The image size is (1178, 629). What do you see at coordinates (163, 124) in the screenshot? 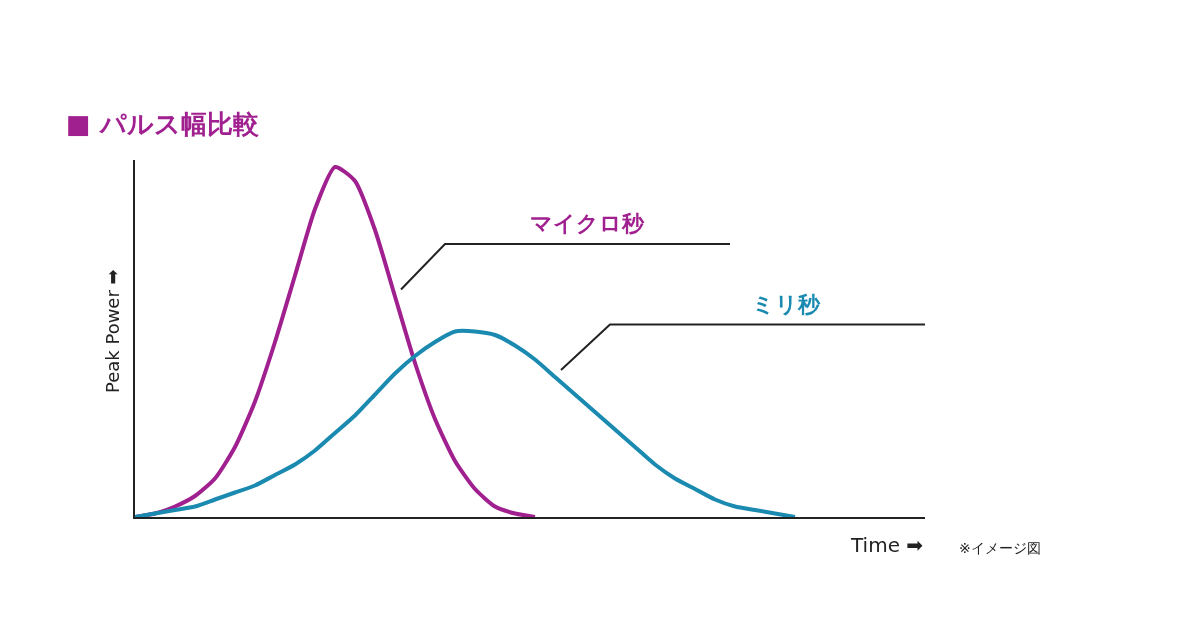
I see `chart-title: ■ パルス幅比較` at bounding box center [163, 124].